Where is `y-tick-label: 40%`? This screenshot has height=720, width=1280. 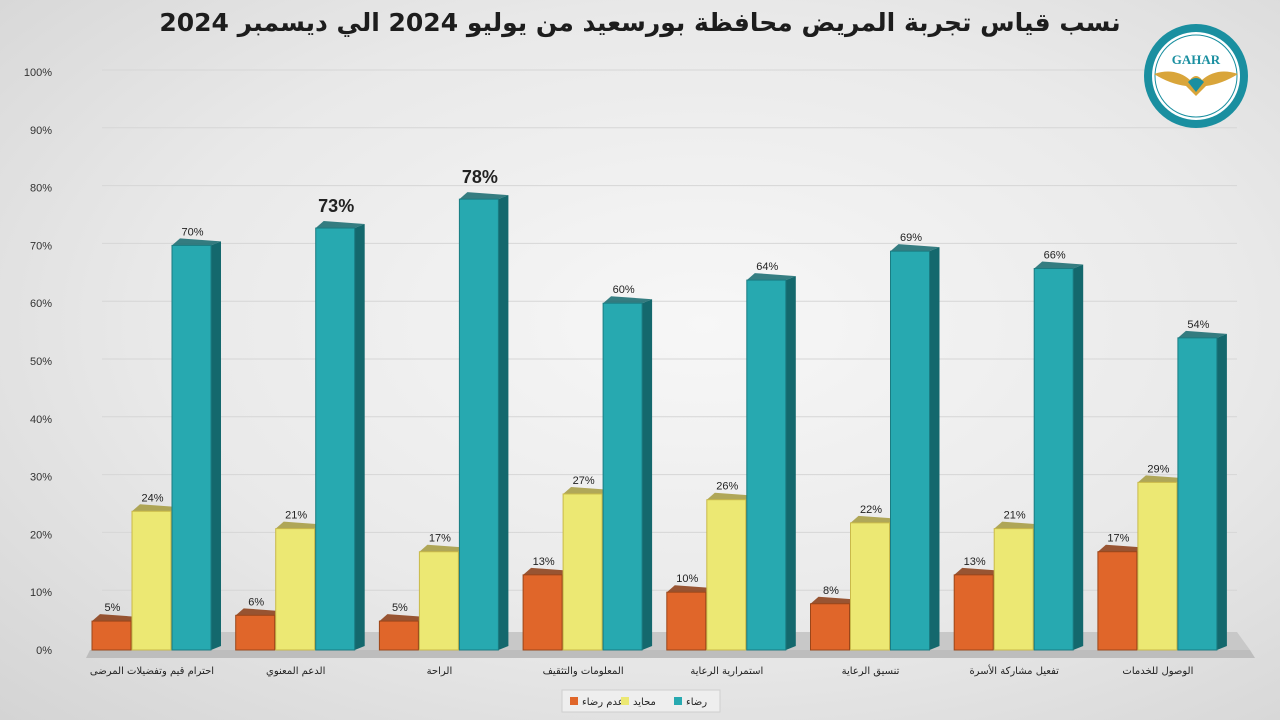
y-tick-label: 40% is located at coordinates (41, 420).